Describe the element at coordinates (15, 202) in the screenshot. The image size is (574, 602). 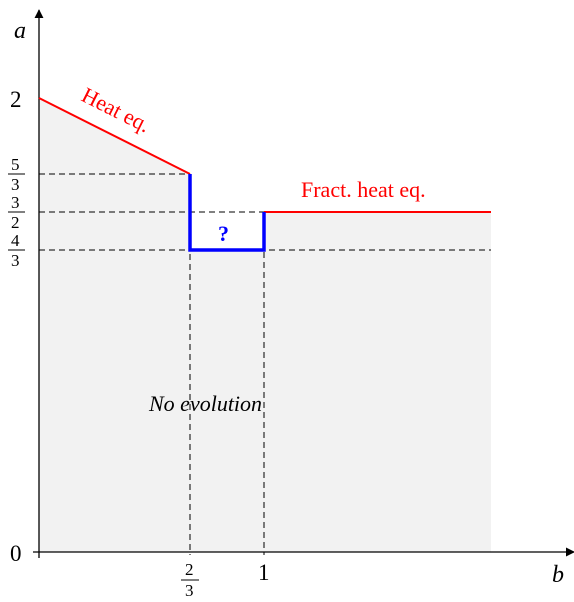
I see `y-tick-3-2-numerator: 3` at that location.